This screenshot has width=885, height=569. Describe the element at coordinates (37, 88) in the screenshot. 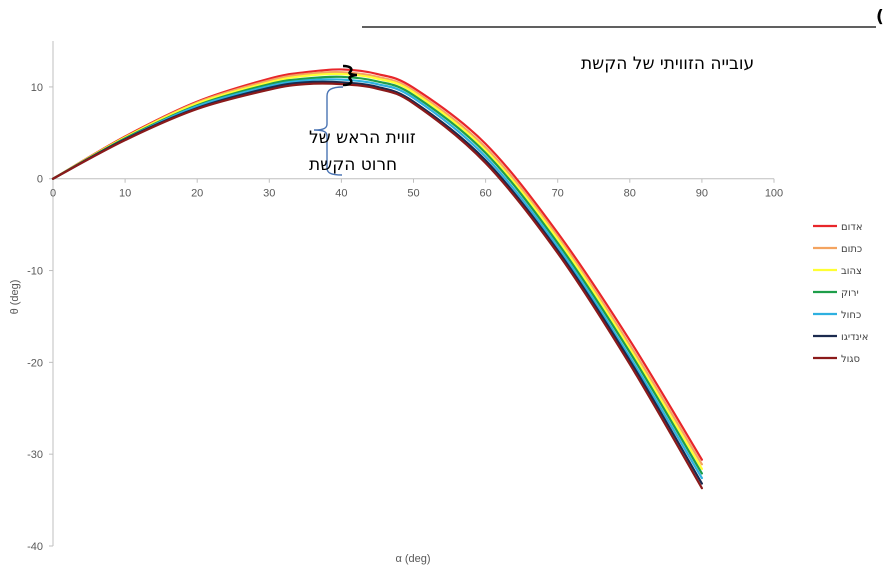

I see `y-tick-label: 10` at that location.